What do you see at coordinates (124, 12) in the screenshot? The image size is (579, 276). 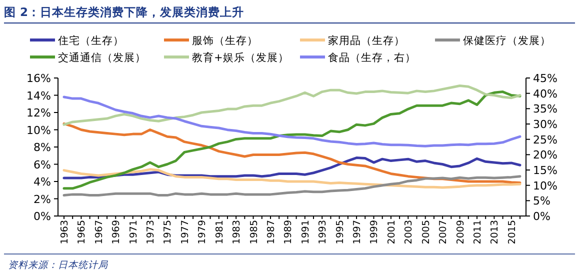 I see `chart-title: 图 2：日本生存类消费下降，发展类消费上升` at bounding box center [124, 12].